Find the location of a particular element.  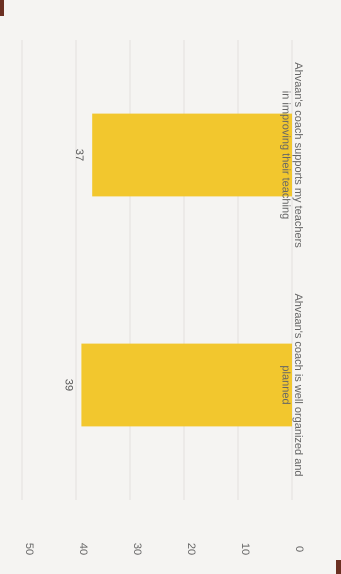

data-label: 39 is located at coordinates (68, 385).